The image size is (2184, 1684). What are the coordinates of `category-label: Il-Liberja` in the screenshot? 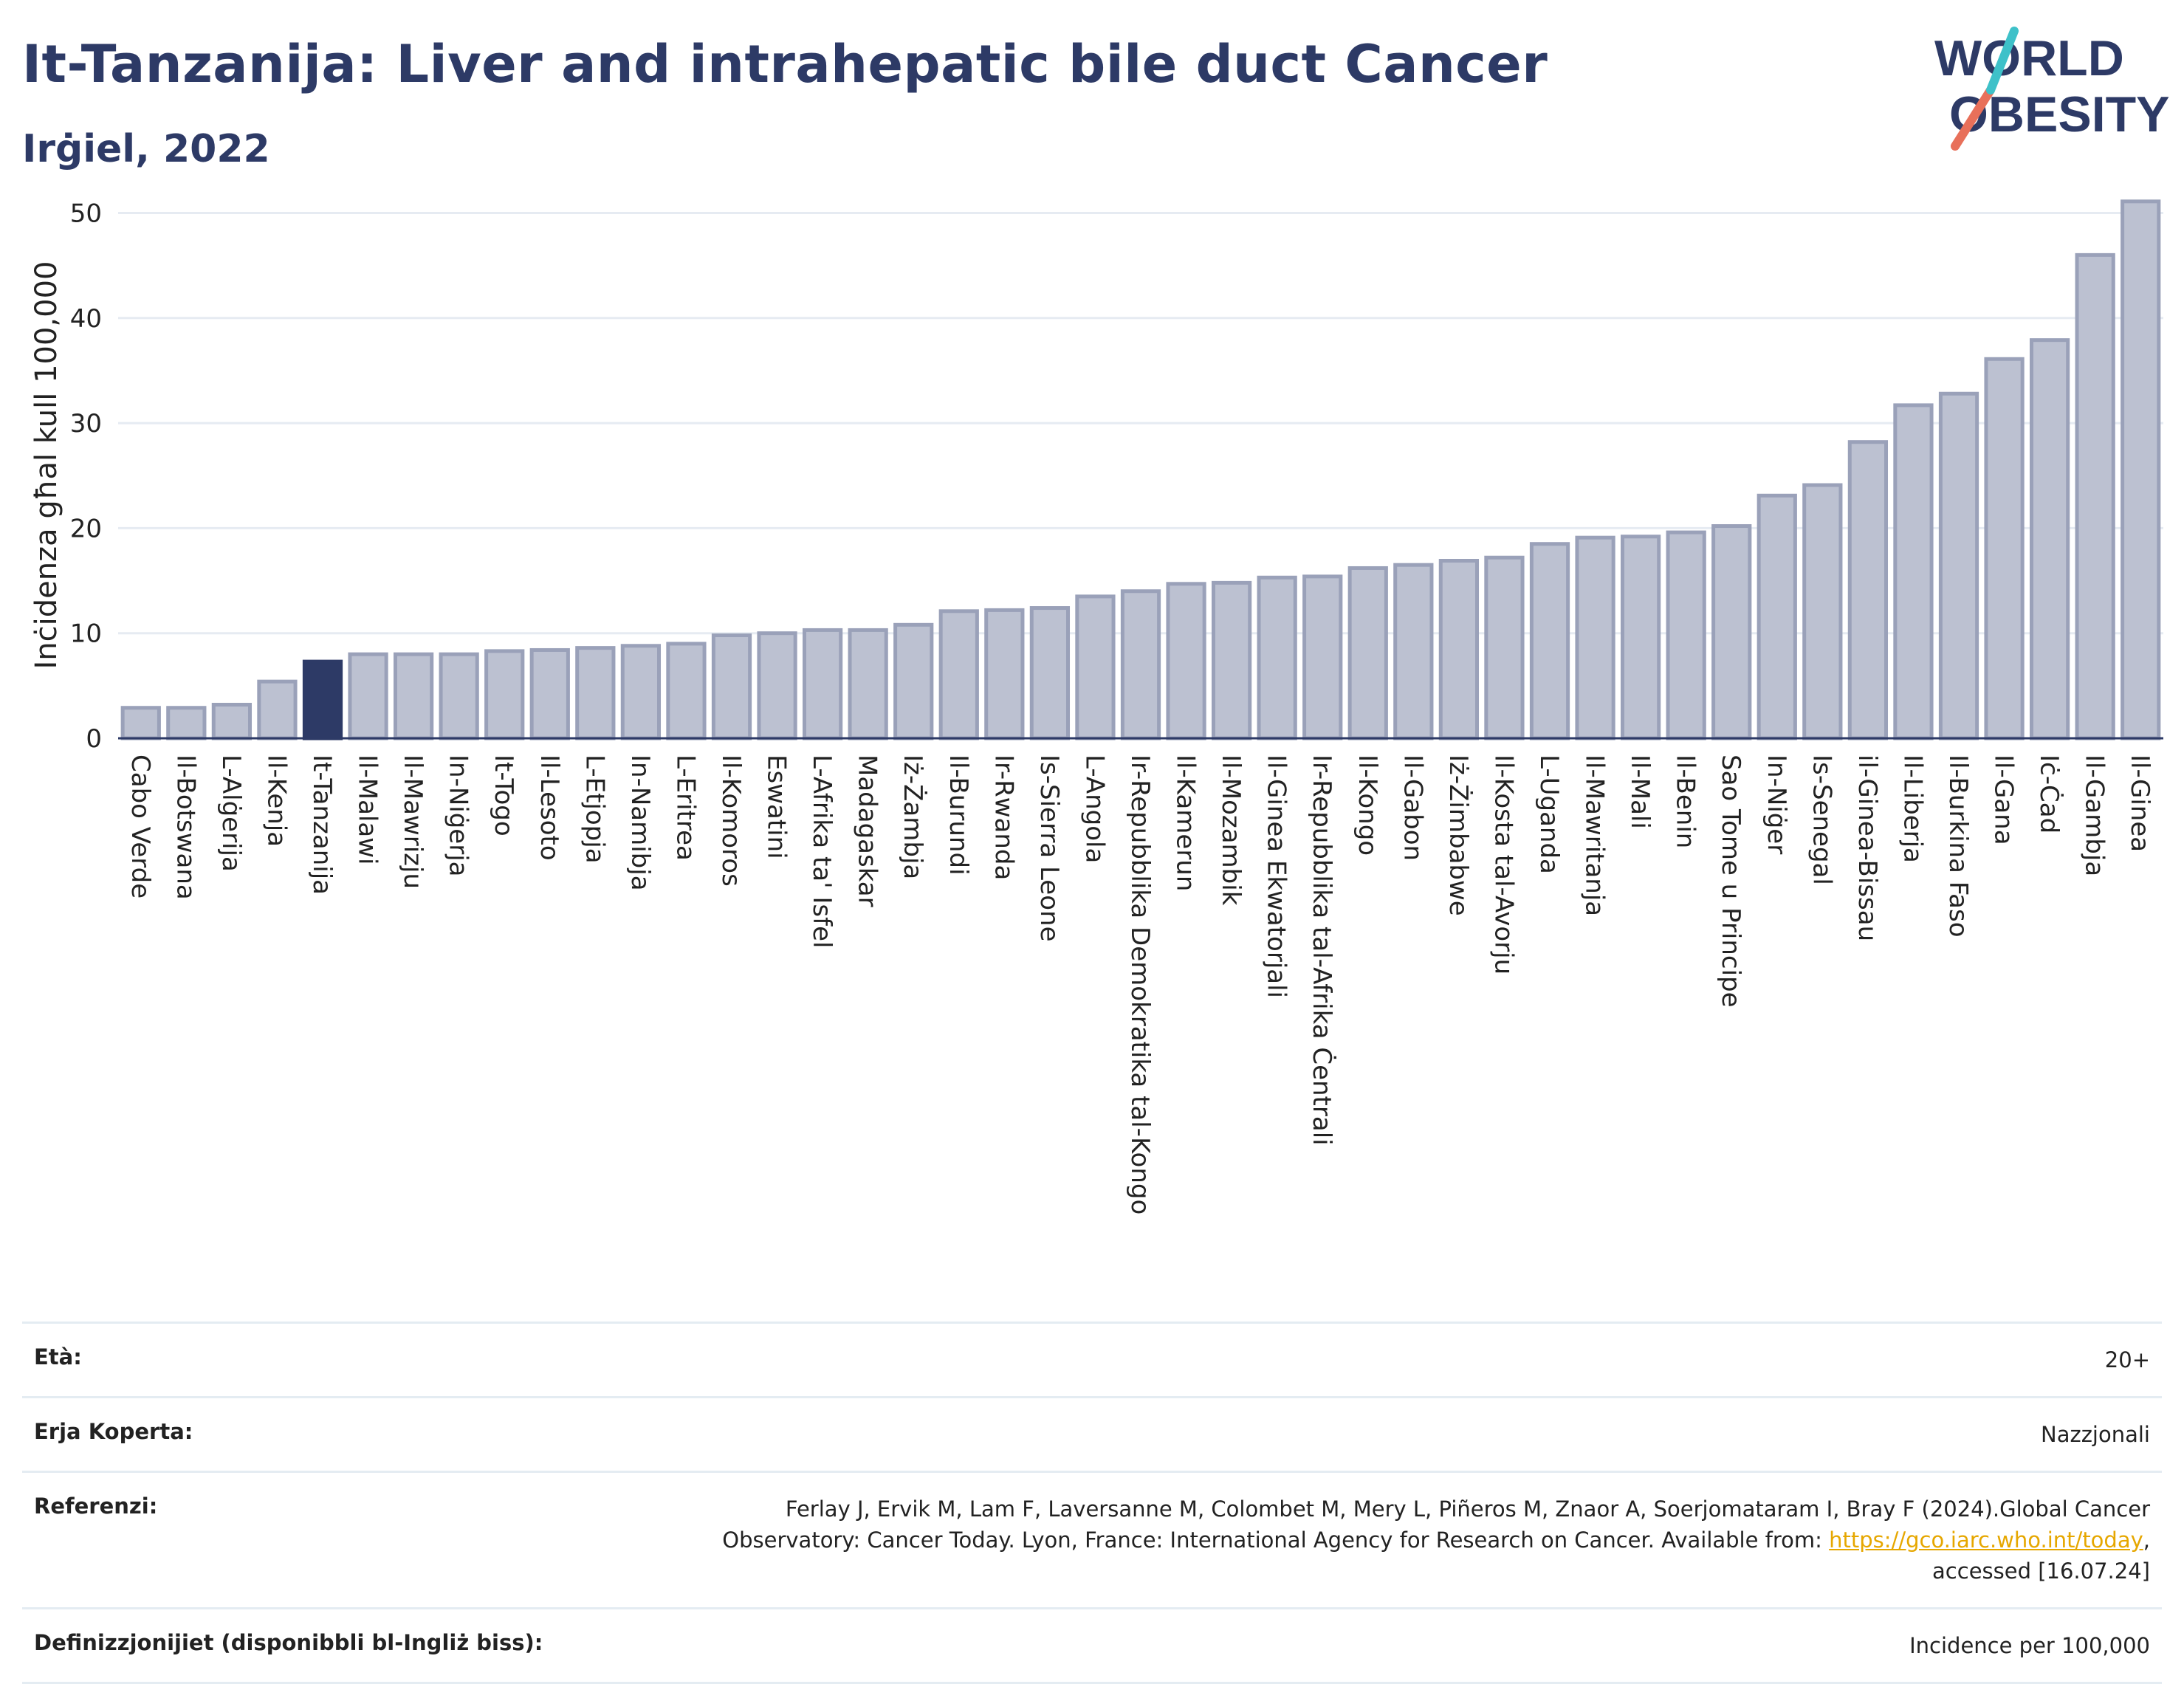 It's located at (1912, 809).